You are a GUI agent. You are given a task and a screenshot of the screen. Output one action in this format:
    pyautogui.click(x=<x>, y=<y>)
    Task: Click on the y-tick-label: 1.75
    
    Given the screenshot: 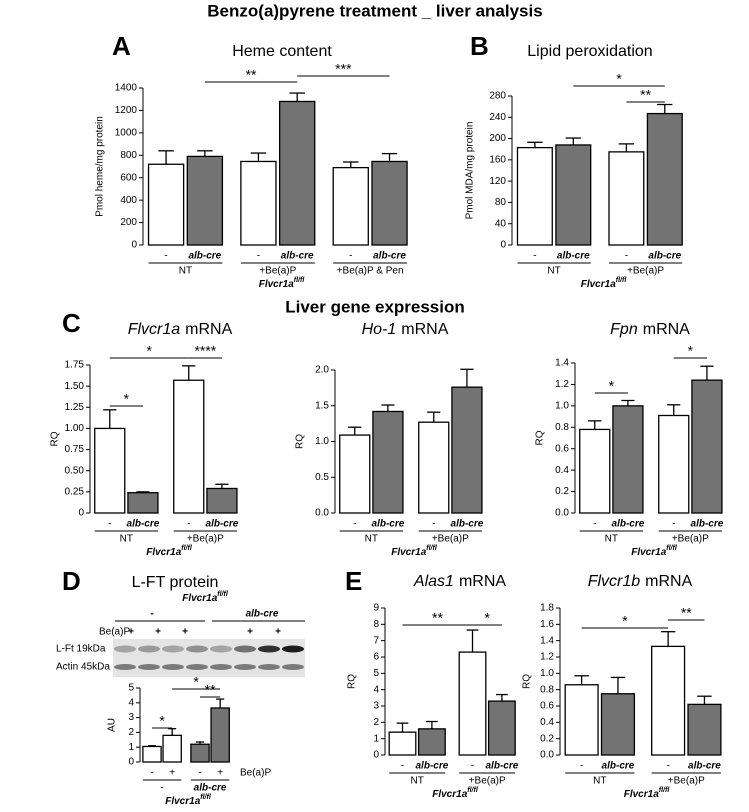 What is the action you would take?
    pyautogui.click(x=75, y=365)
    